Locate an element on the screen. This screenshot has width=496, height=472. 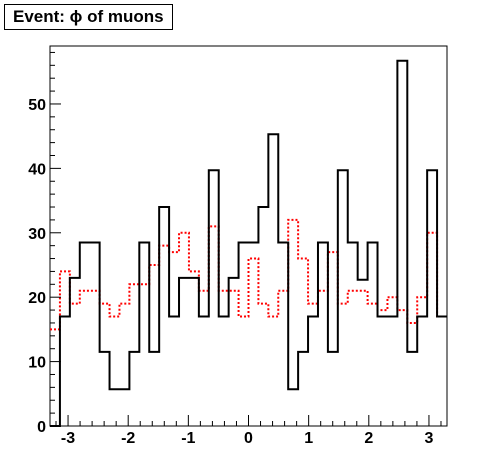
x-tick-label: -1 is located at coordinates (188, 438).